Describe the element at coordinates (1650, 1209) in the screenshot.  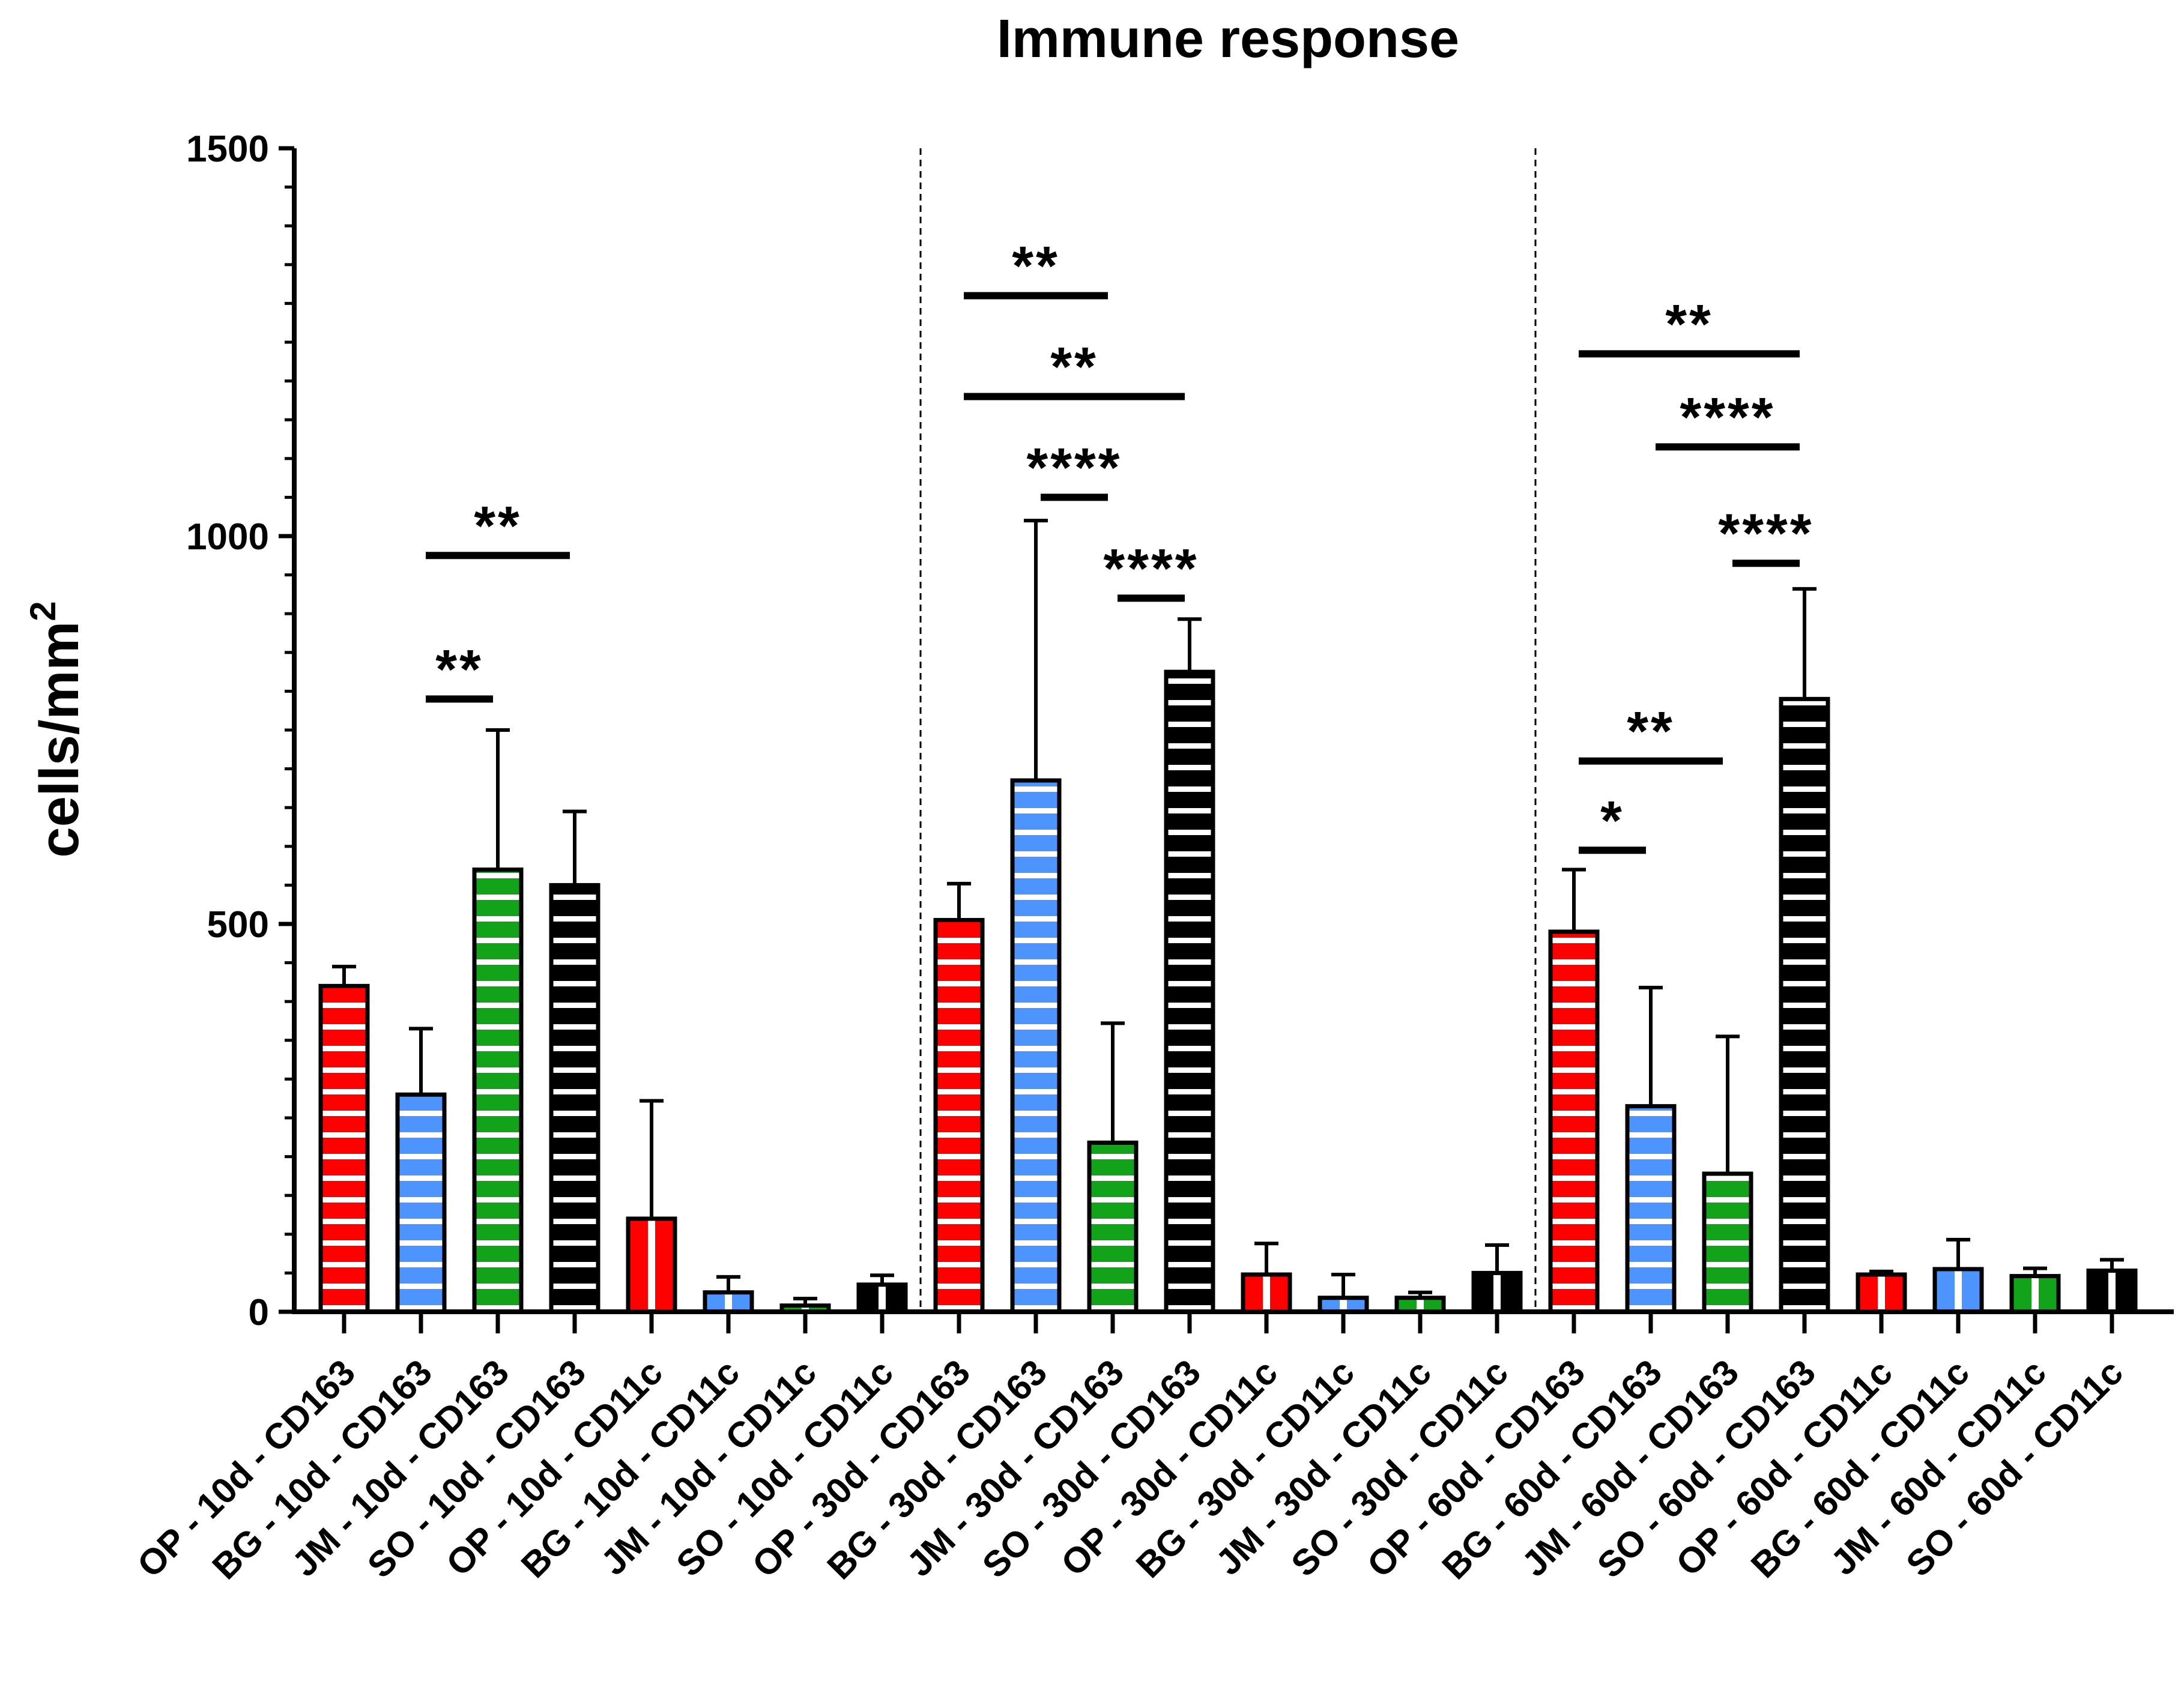
I see `bar-bg-60d-cd163` at that location.